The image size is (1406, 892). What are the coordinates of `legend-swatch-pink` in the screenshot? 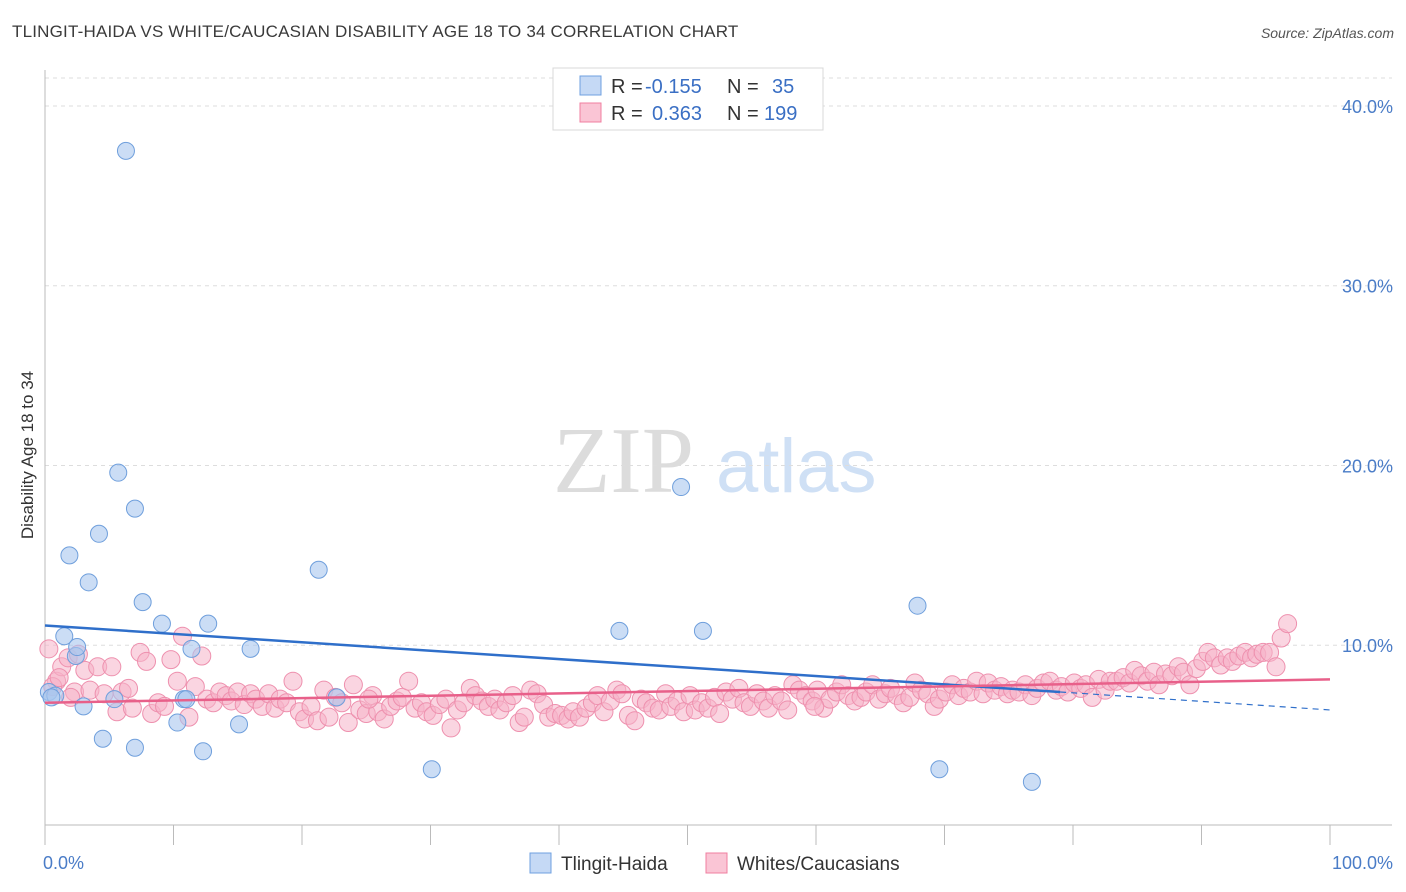 It's located at (590, 112).